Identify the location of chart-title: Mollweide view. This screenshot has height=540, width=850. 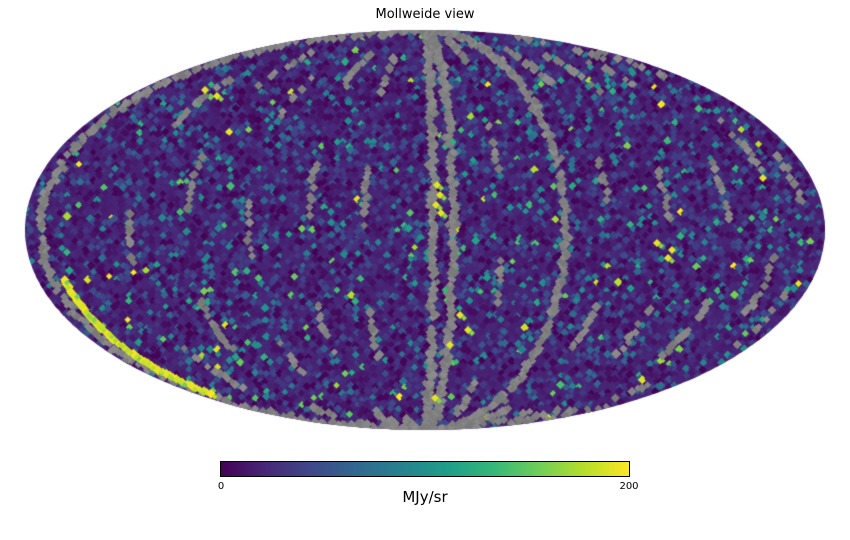
(425, 14).